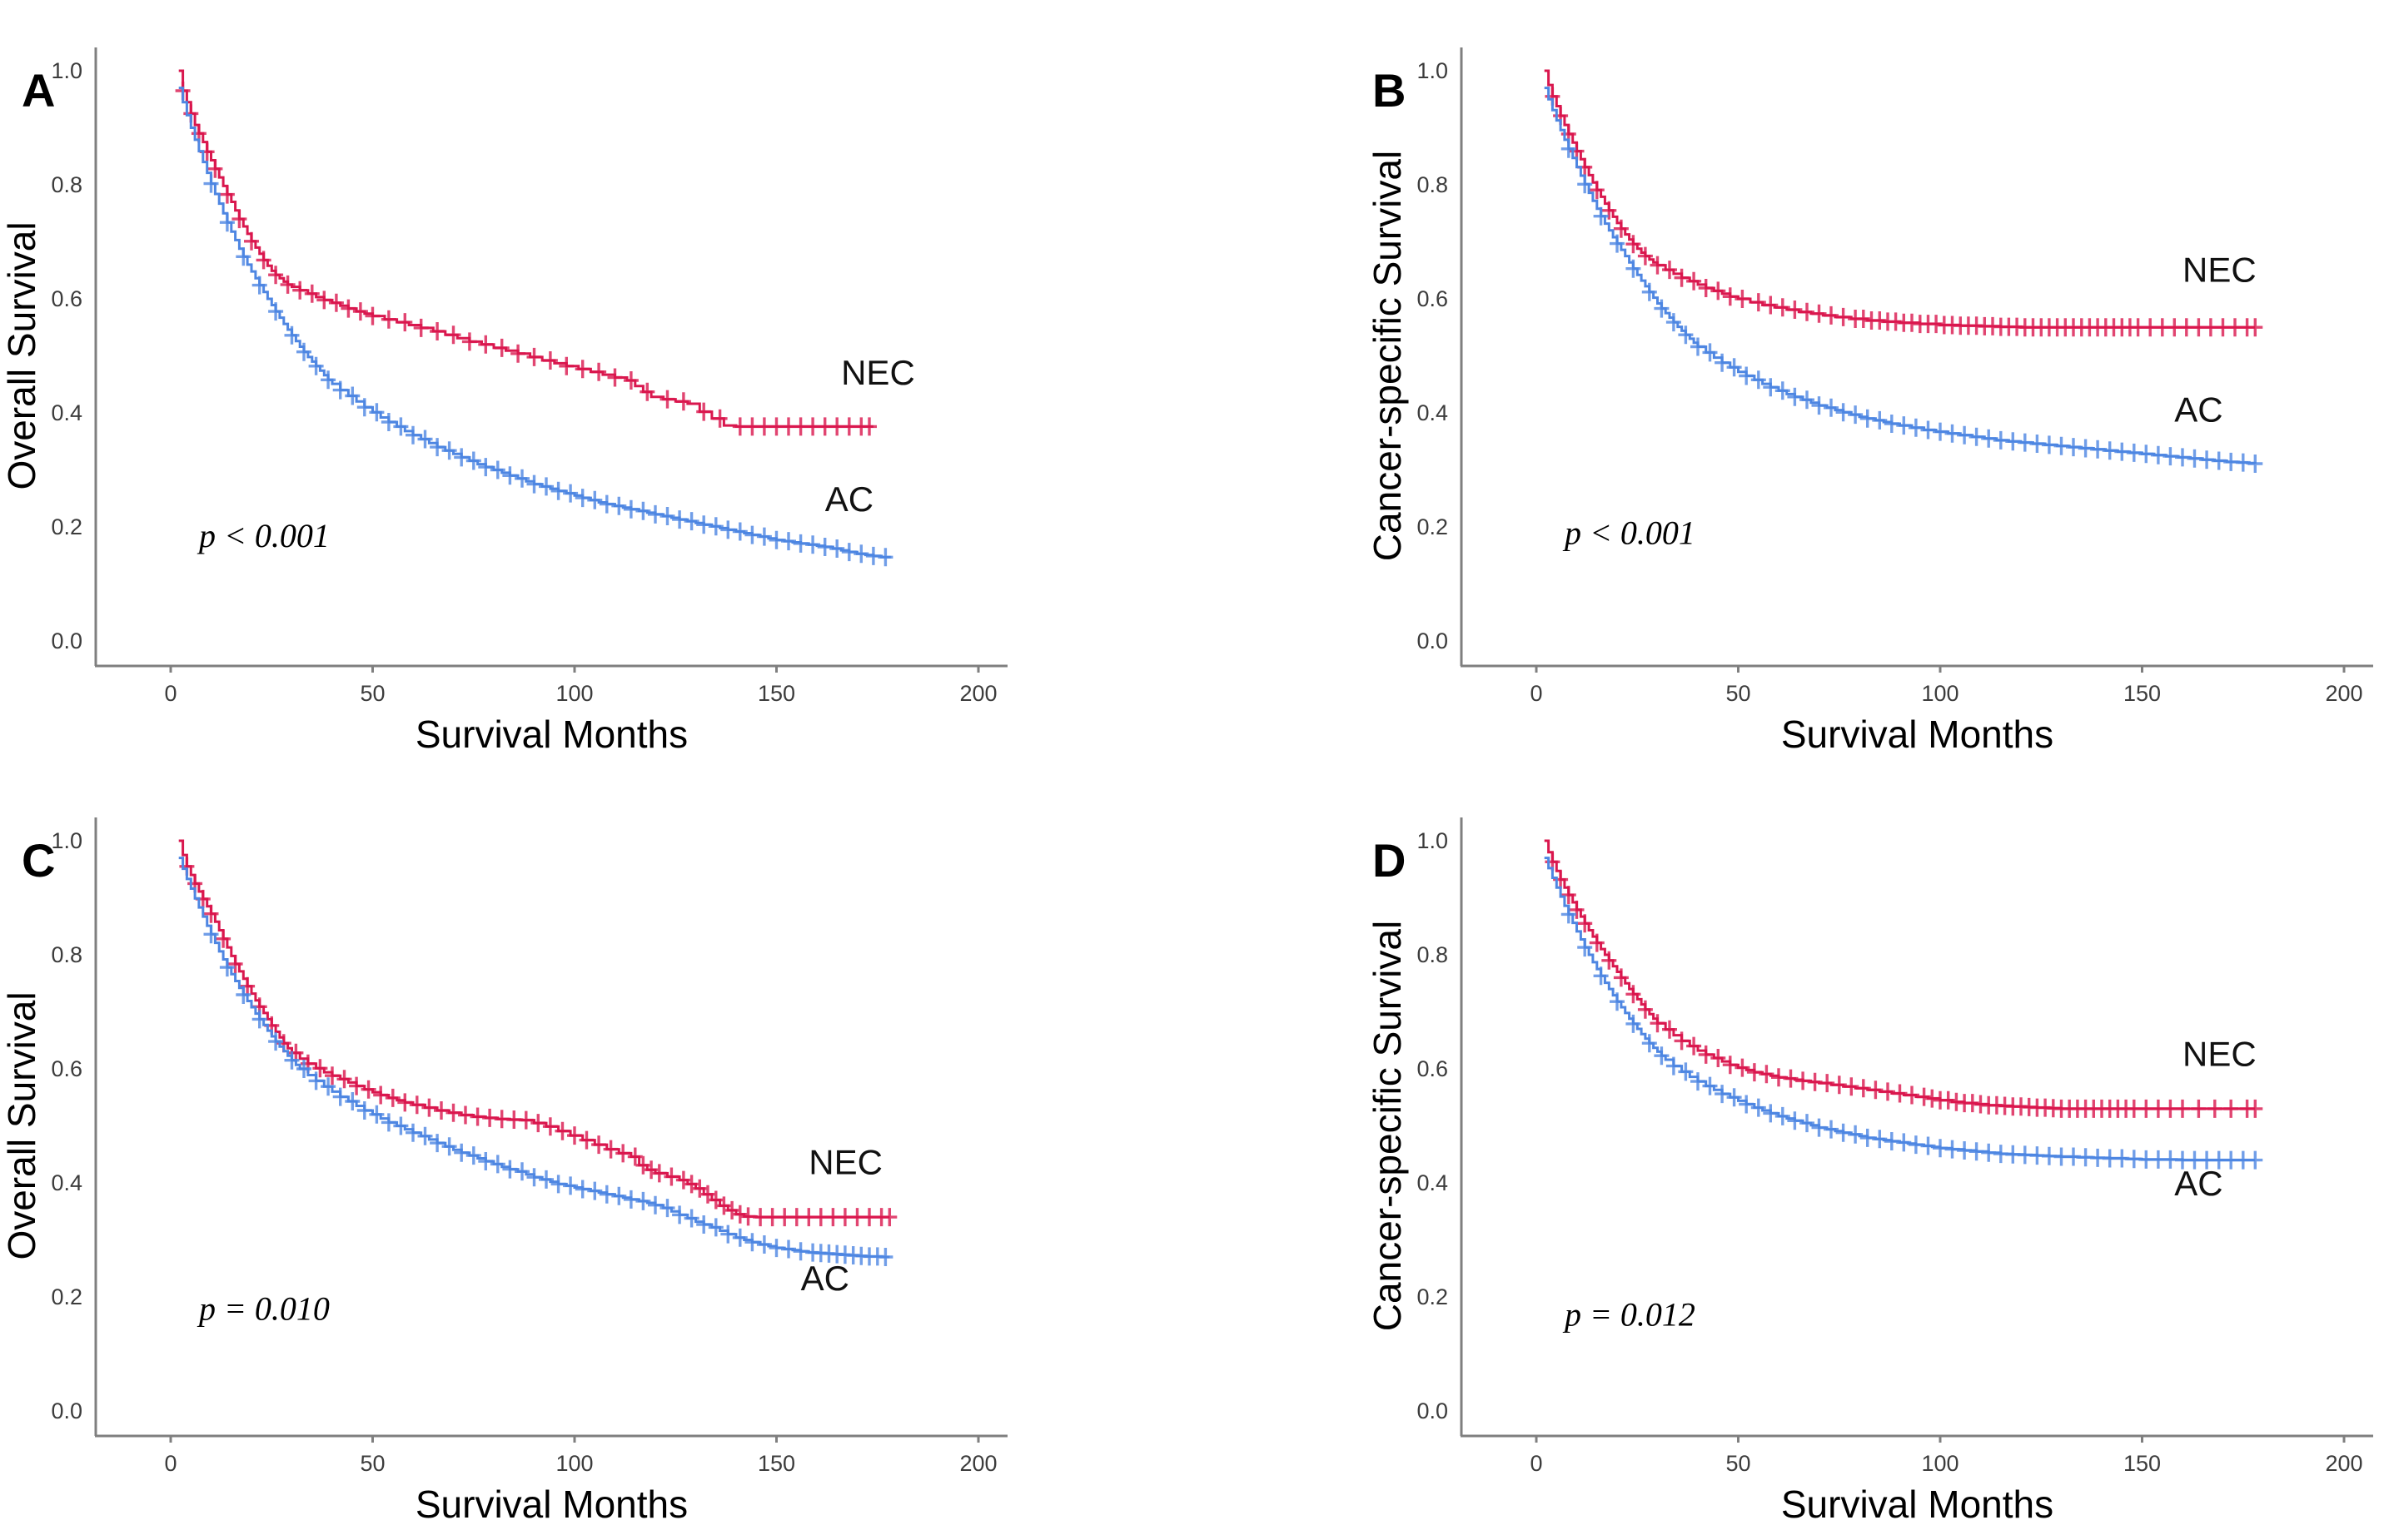 The height and width of the screenshot is (1540, 2384). Describe the element at coordinates (38, 860) in the screenshot. I see `panel-letter: C` at that location.